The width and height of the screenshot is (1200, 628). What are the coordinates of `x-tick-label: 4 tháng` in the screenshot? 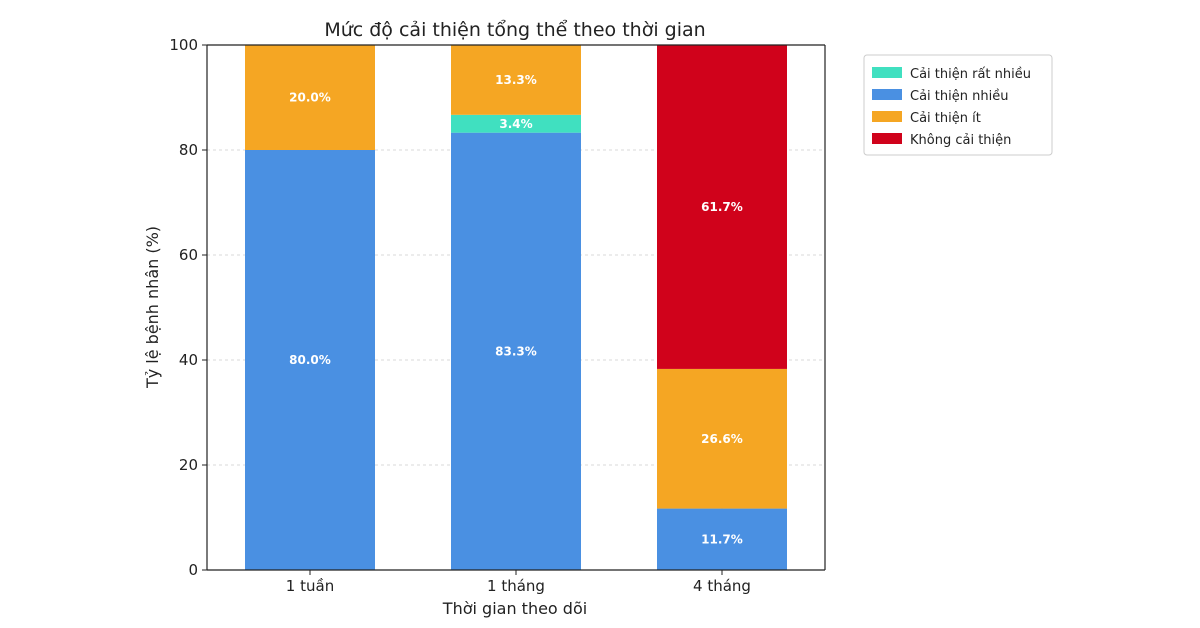 It's located at (722, 586).